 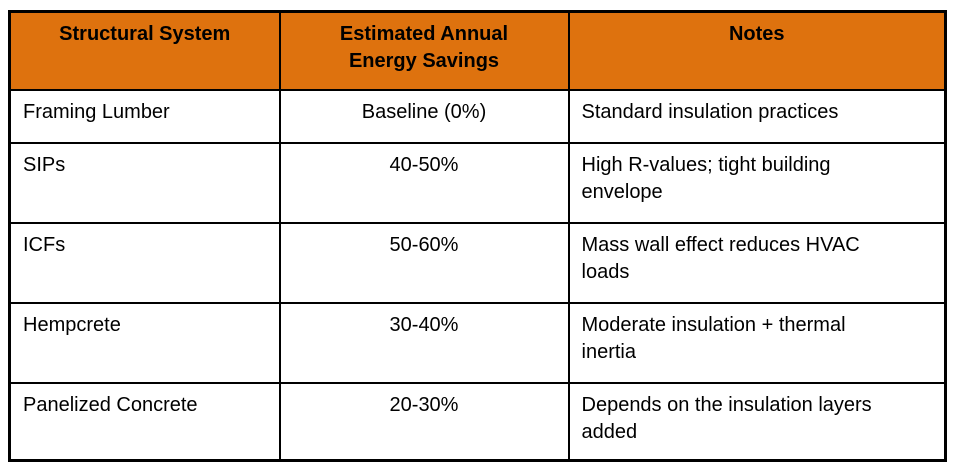 I want to click on cell-savings: 40-50%, so click(x=424, y=182).